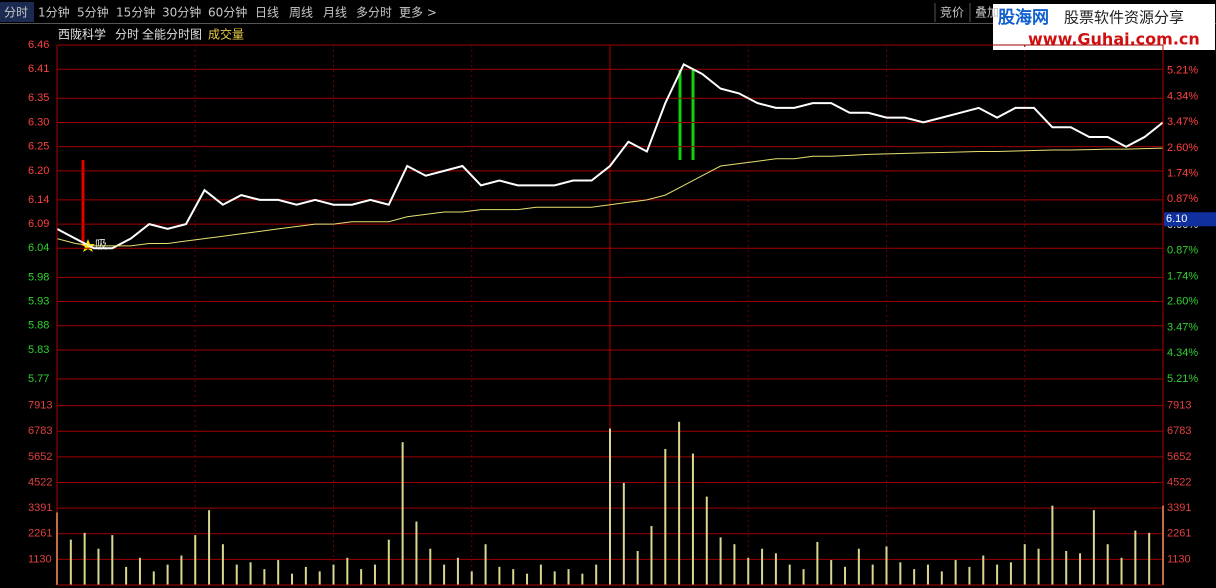 This screenshot has width=1216, height=588. What do you see at coordinates (38, 350) in the screenshot?
I see `y-tick-label: 5.83` at bounding box center [38, 350].